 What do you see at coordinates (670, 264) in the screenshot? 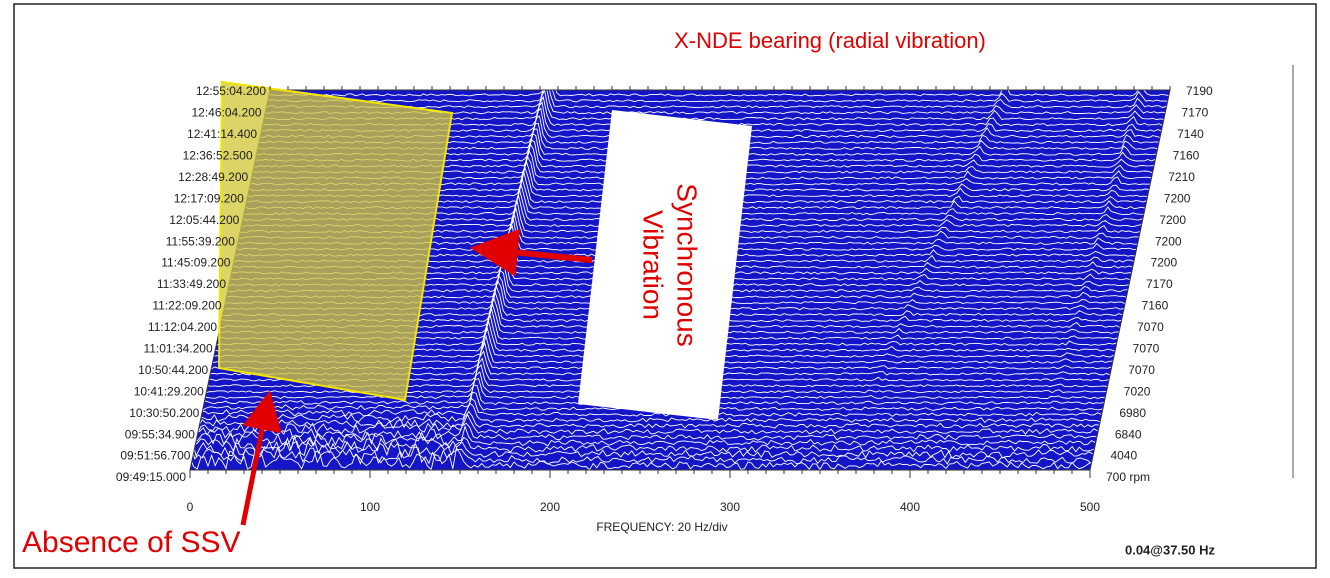
I see `callout-text: Synchronous Vibration` at bounding box center [670, 264].